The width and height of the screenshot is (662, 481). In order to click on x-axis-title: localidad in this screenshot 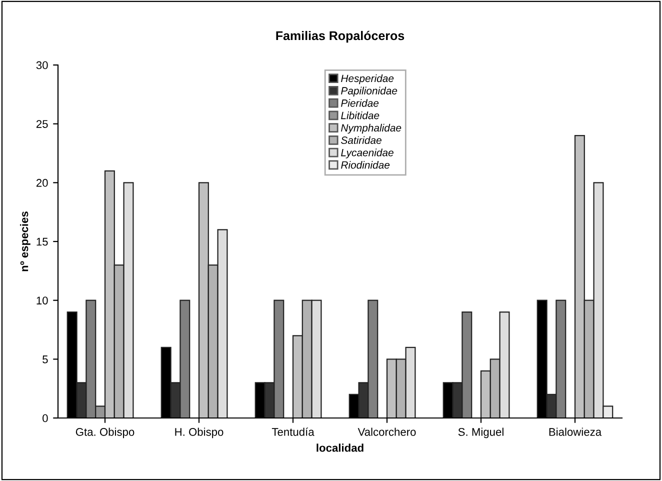, I will do `click(340, 448)`.